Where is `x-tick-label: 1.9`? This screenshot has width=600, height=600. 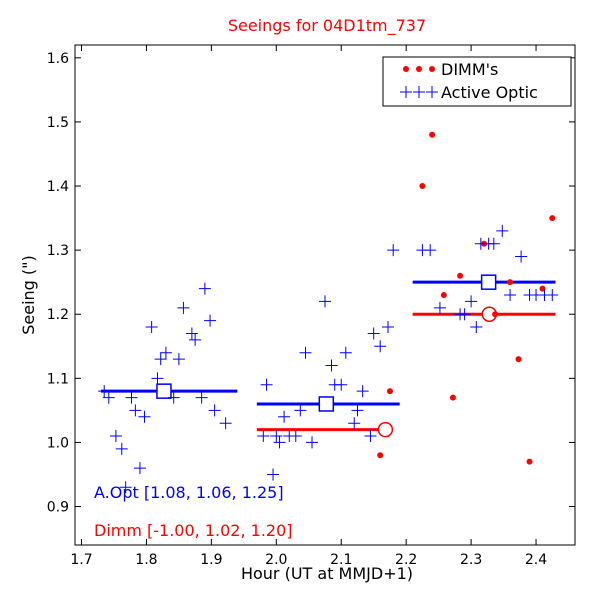 x-tick-label: 1.9 is located at coordinates (211, 560).